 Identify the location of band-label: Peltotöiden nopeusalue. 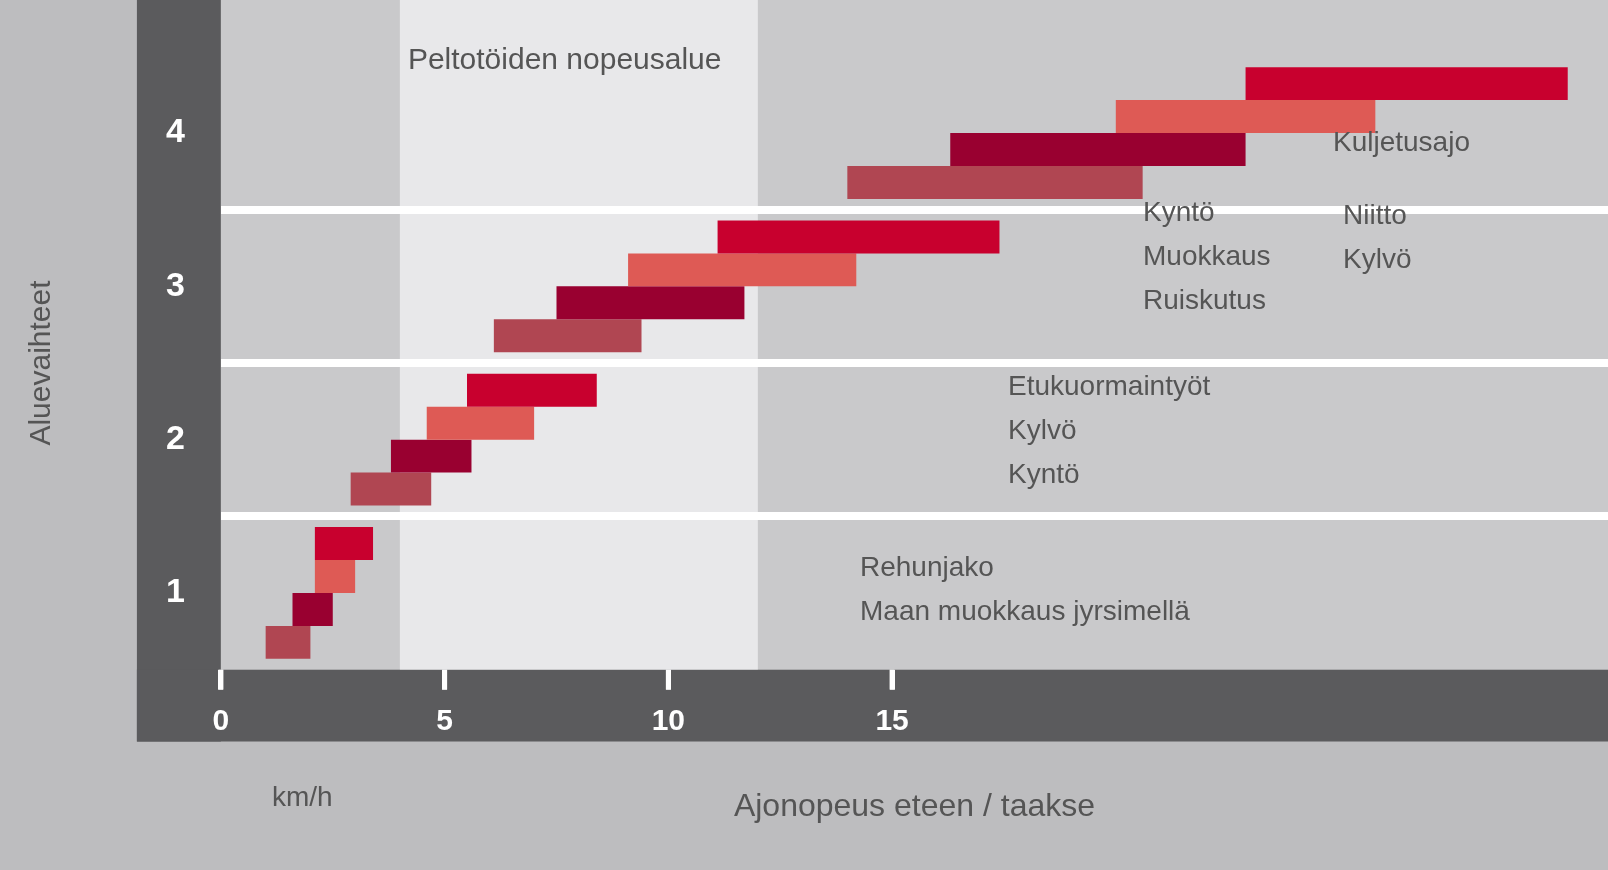
(564, 59).